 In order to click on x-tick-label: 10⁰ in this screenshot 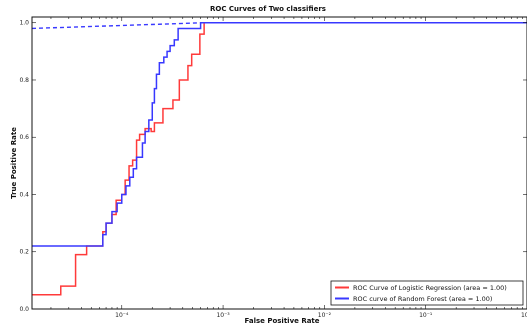, I will do `click(524, 315)`.